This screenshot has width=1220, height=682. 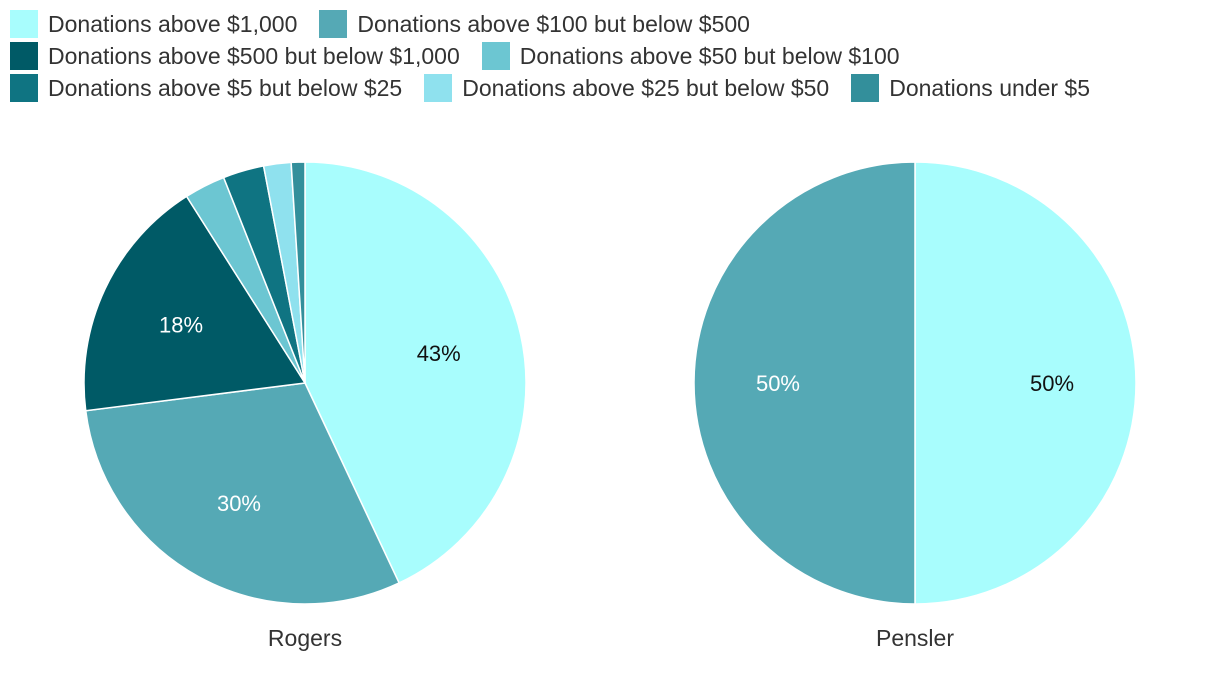 I want to click on legend-item: Donations above $25 but below $50, so click(x=626, y=88).